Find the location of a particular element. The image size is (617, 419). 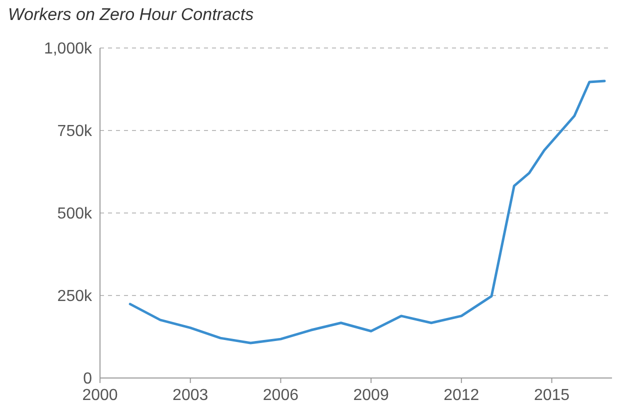

x-tick-label: 2012 is located at coordinates (462, 395).